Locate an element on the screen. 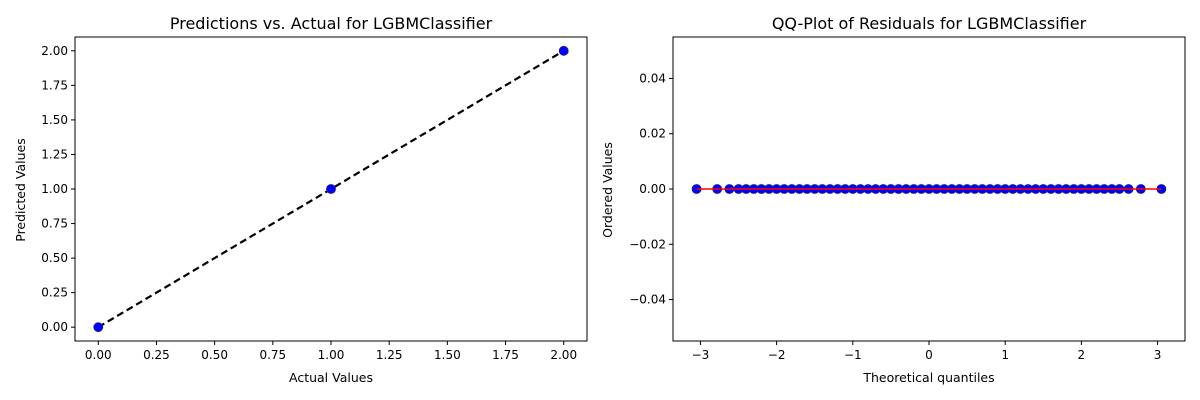 The image size is (1200, 400). chart-title: QQ-Plot of Residuals for LGBMClassifier is located at coordinates (929, 23).